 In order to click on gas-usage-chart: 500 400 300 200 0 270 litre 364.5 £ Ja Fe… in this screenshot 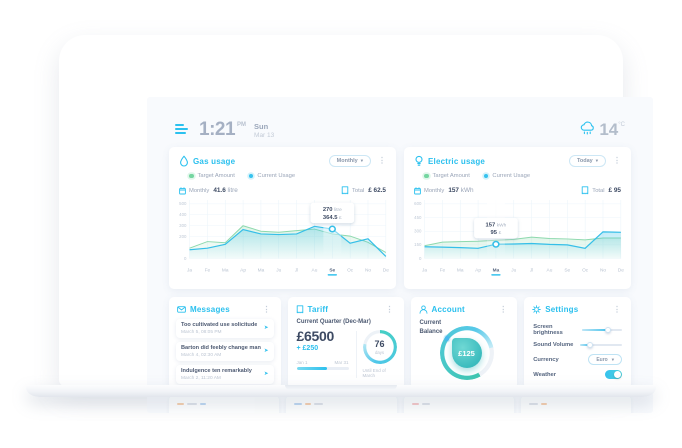, I will do `click(282, 240)`.